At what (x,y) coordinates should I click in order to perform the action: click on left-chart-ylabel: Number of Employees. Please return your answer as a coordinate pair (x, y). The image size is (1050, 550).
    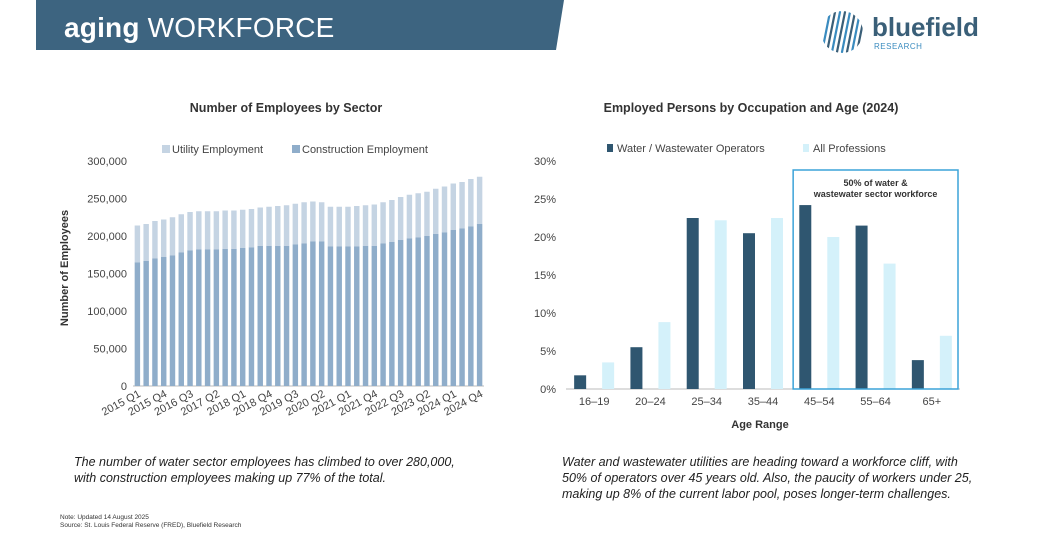
    Looking at the image, I should click on (65, 268).